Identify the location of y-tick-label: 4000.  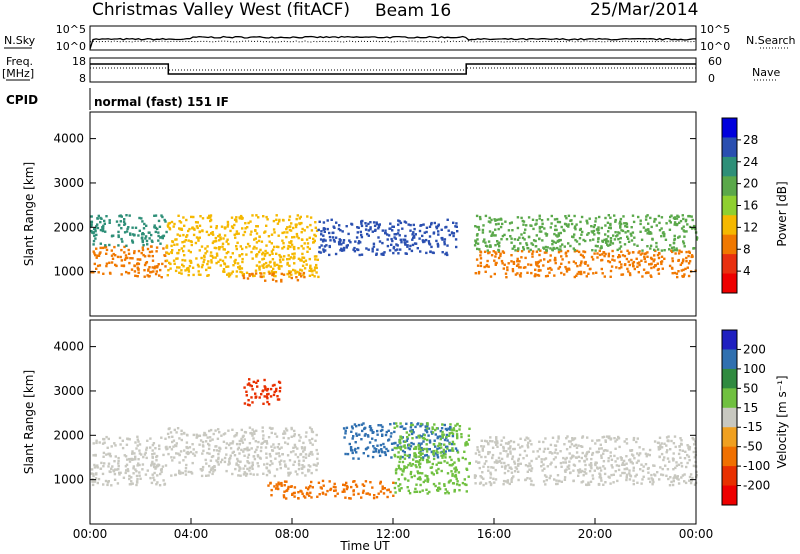
(68, 347).